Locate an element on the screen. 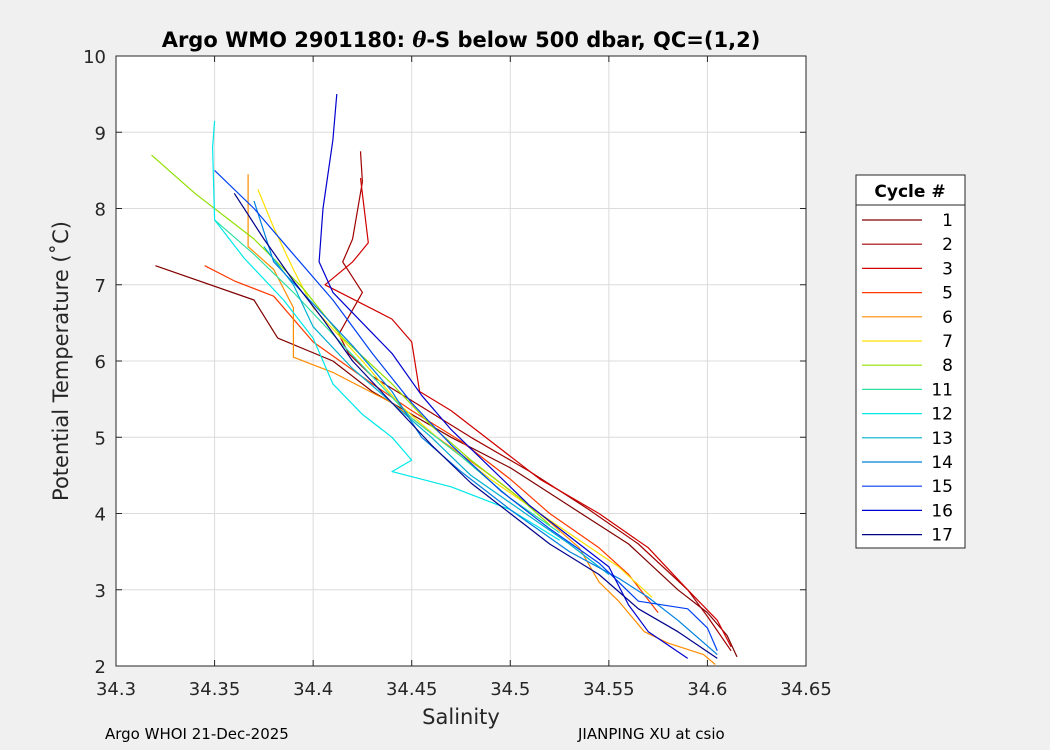 This screenshot has width=1050, height=750. legend-label-cycle-6: 6 is located at coordinates (947, 318).